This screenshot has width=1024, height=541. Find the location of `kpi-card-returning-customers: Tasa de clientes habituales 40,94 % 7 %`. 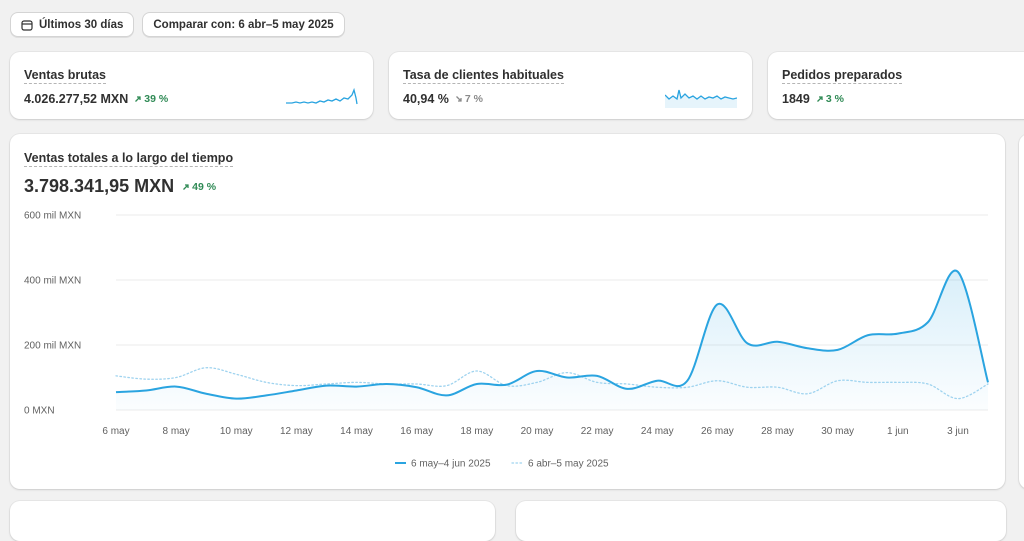

kpi-card-returning-customers: Tasa de clientes habituales 40,94 % 7 % is located at coordinates (570, 85).